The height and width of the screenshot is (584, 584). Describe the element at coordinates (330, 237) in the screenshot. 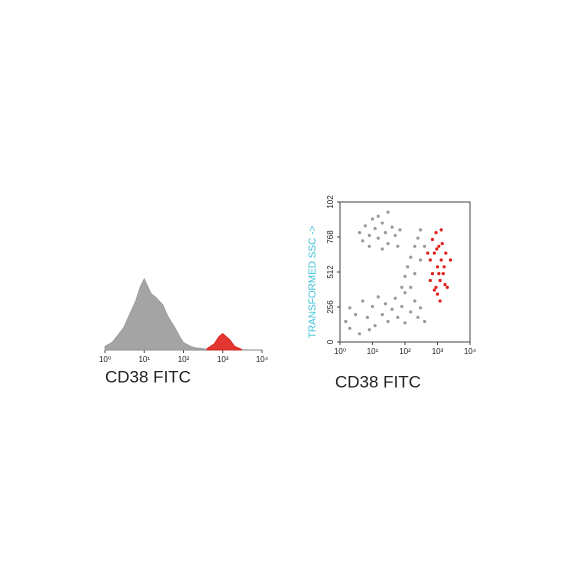

I see `y-tick-label: 768` at that location.